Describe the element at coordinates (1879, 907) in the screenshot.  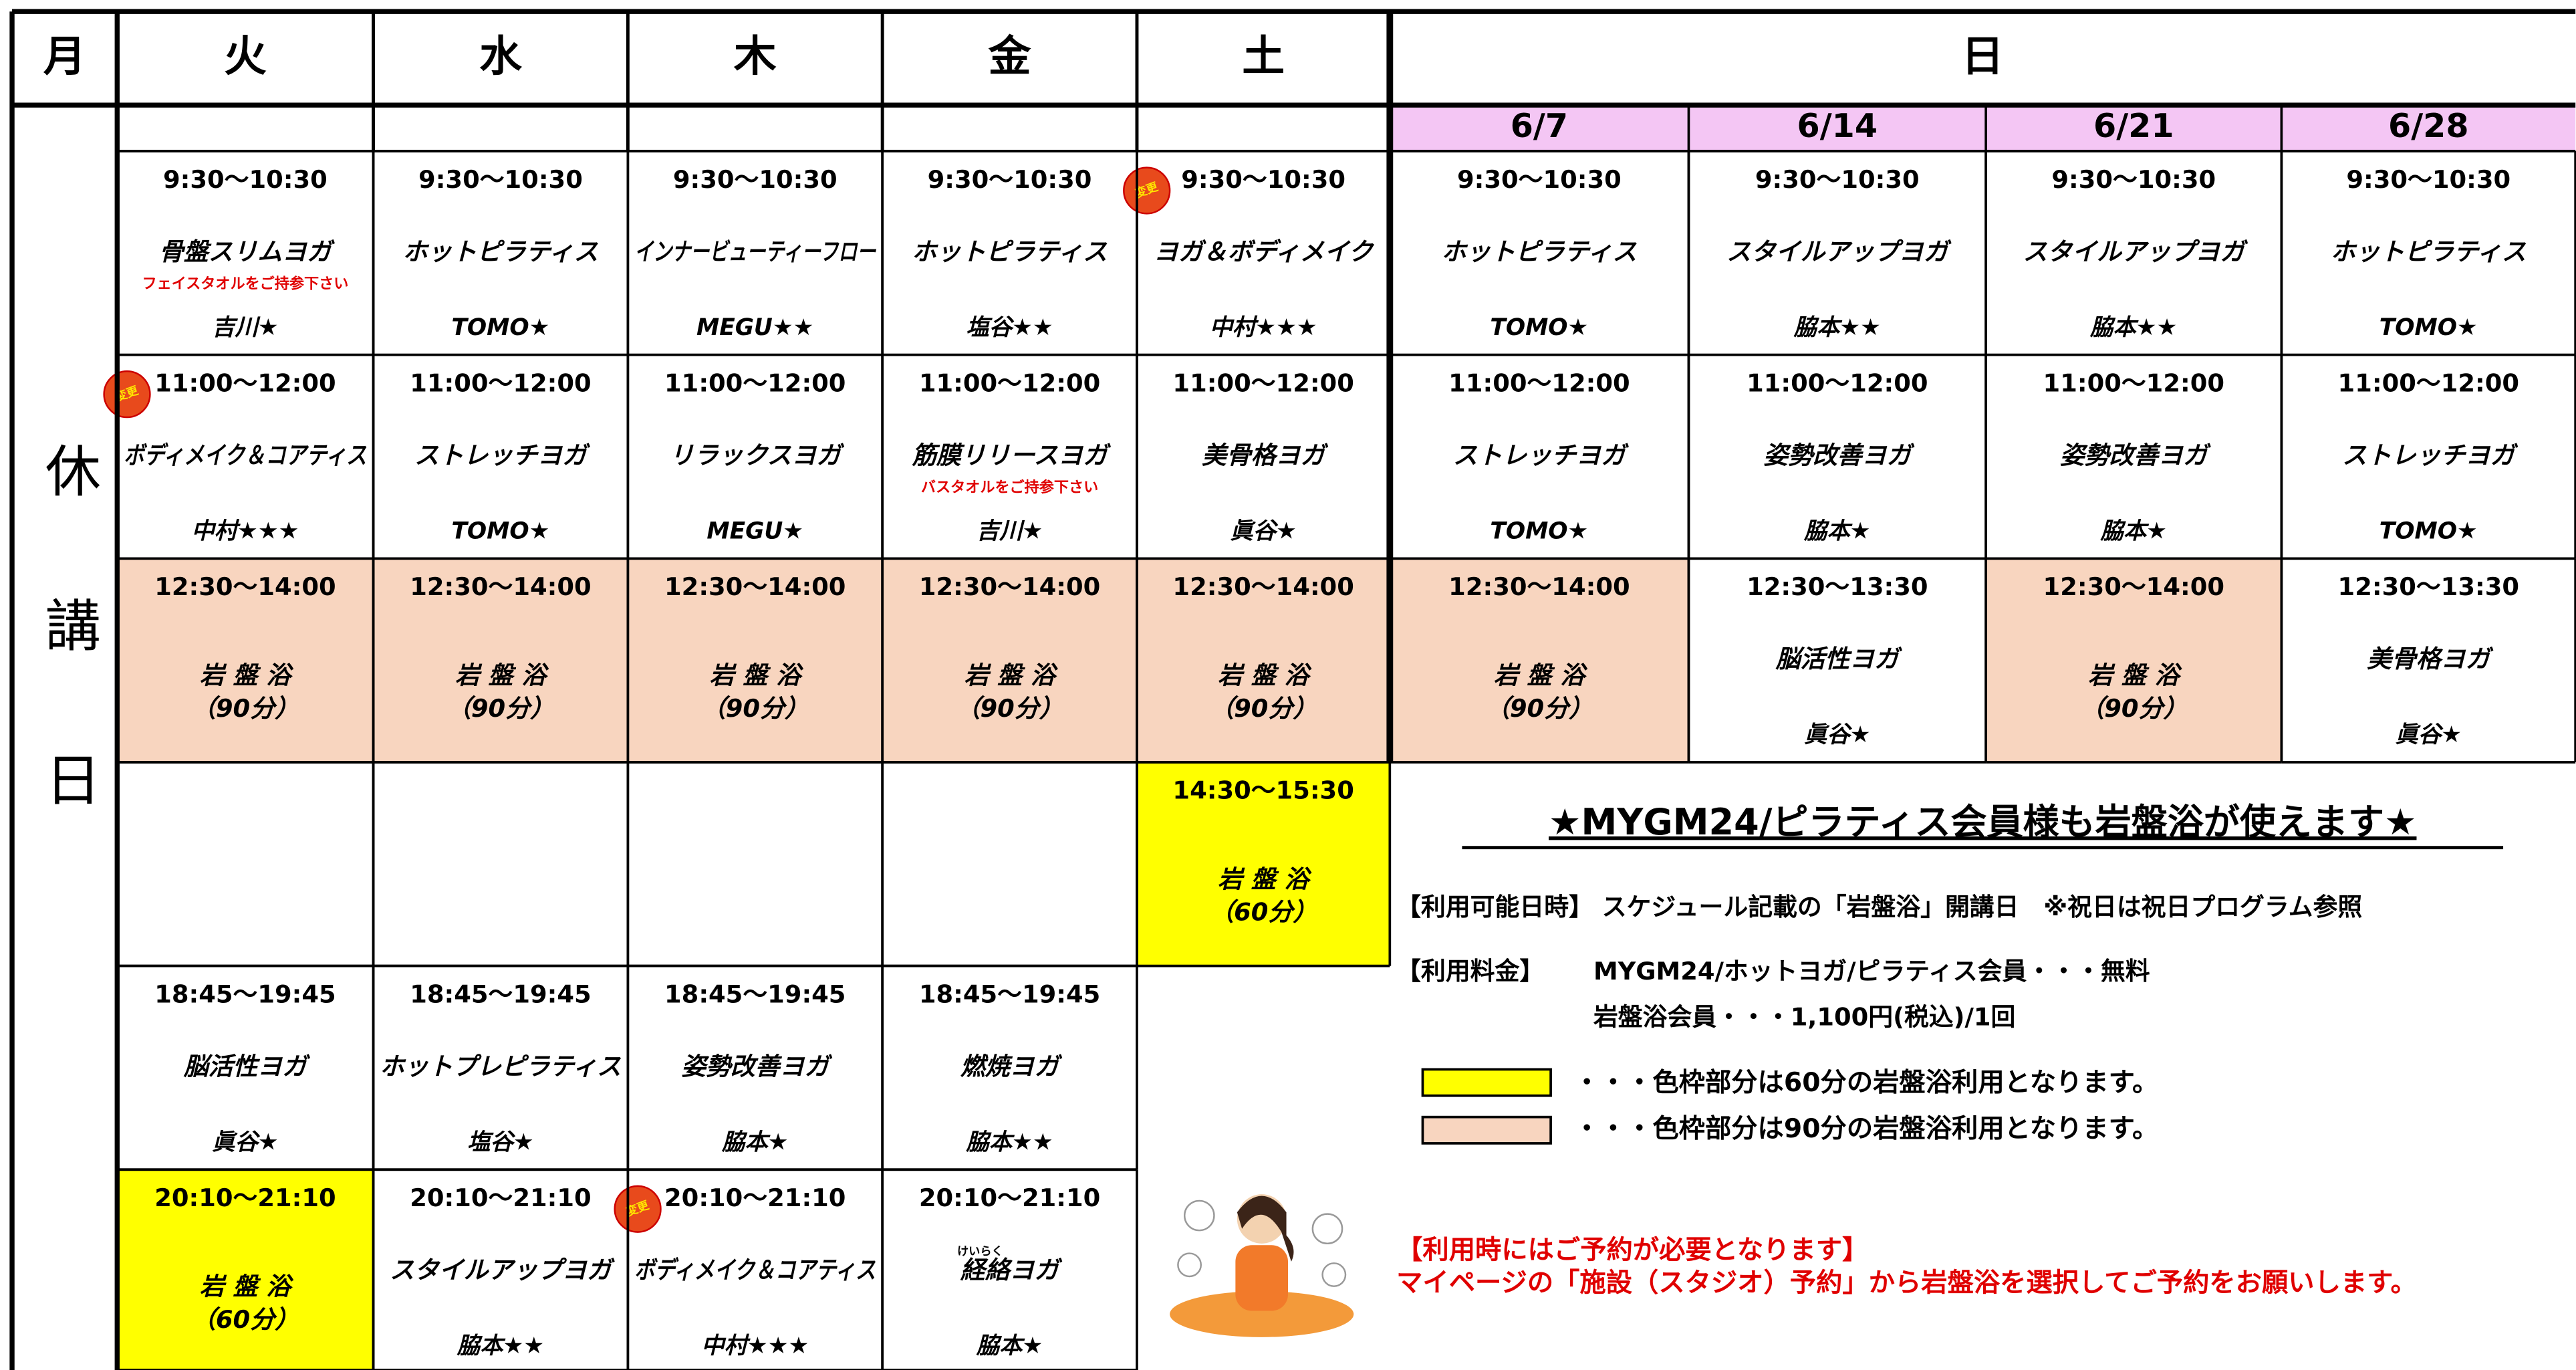
I see `availability: 【利用可能日時】 スケジュール記載の「岩盤浴」開講日 ※祝日は祝日プログラム参照` at that location.